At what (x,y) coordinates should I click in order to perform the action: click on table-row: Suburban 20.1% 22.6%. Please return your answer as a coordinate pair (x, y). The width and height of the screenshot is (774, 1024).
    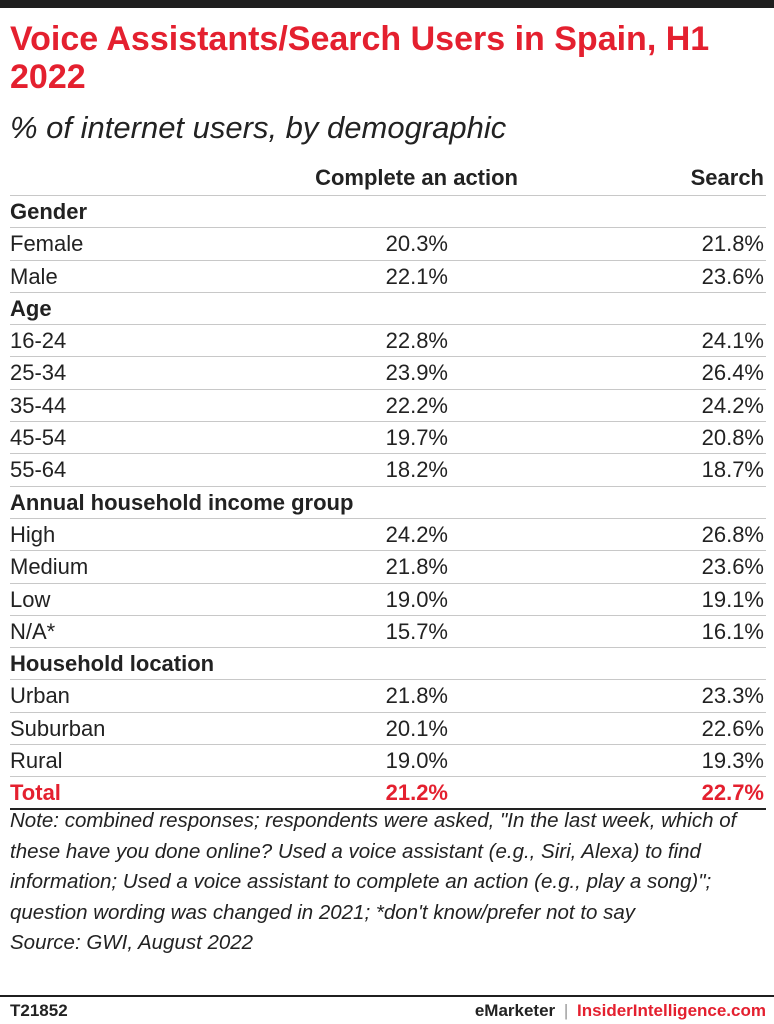
    Looking at the image, I should click on (388, 729).